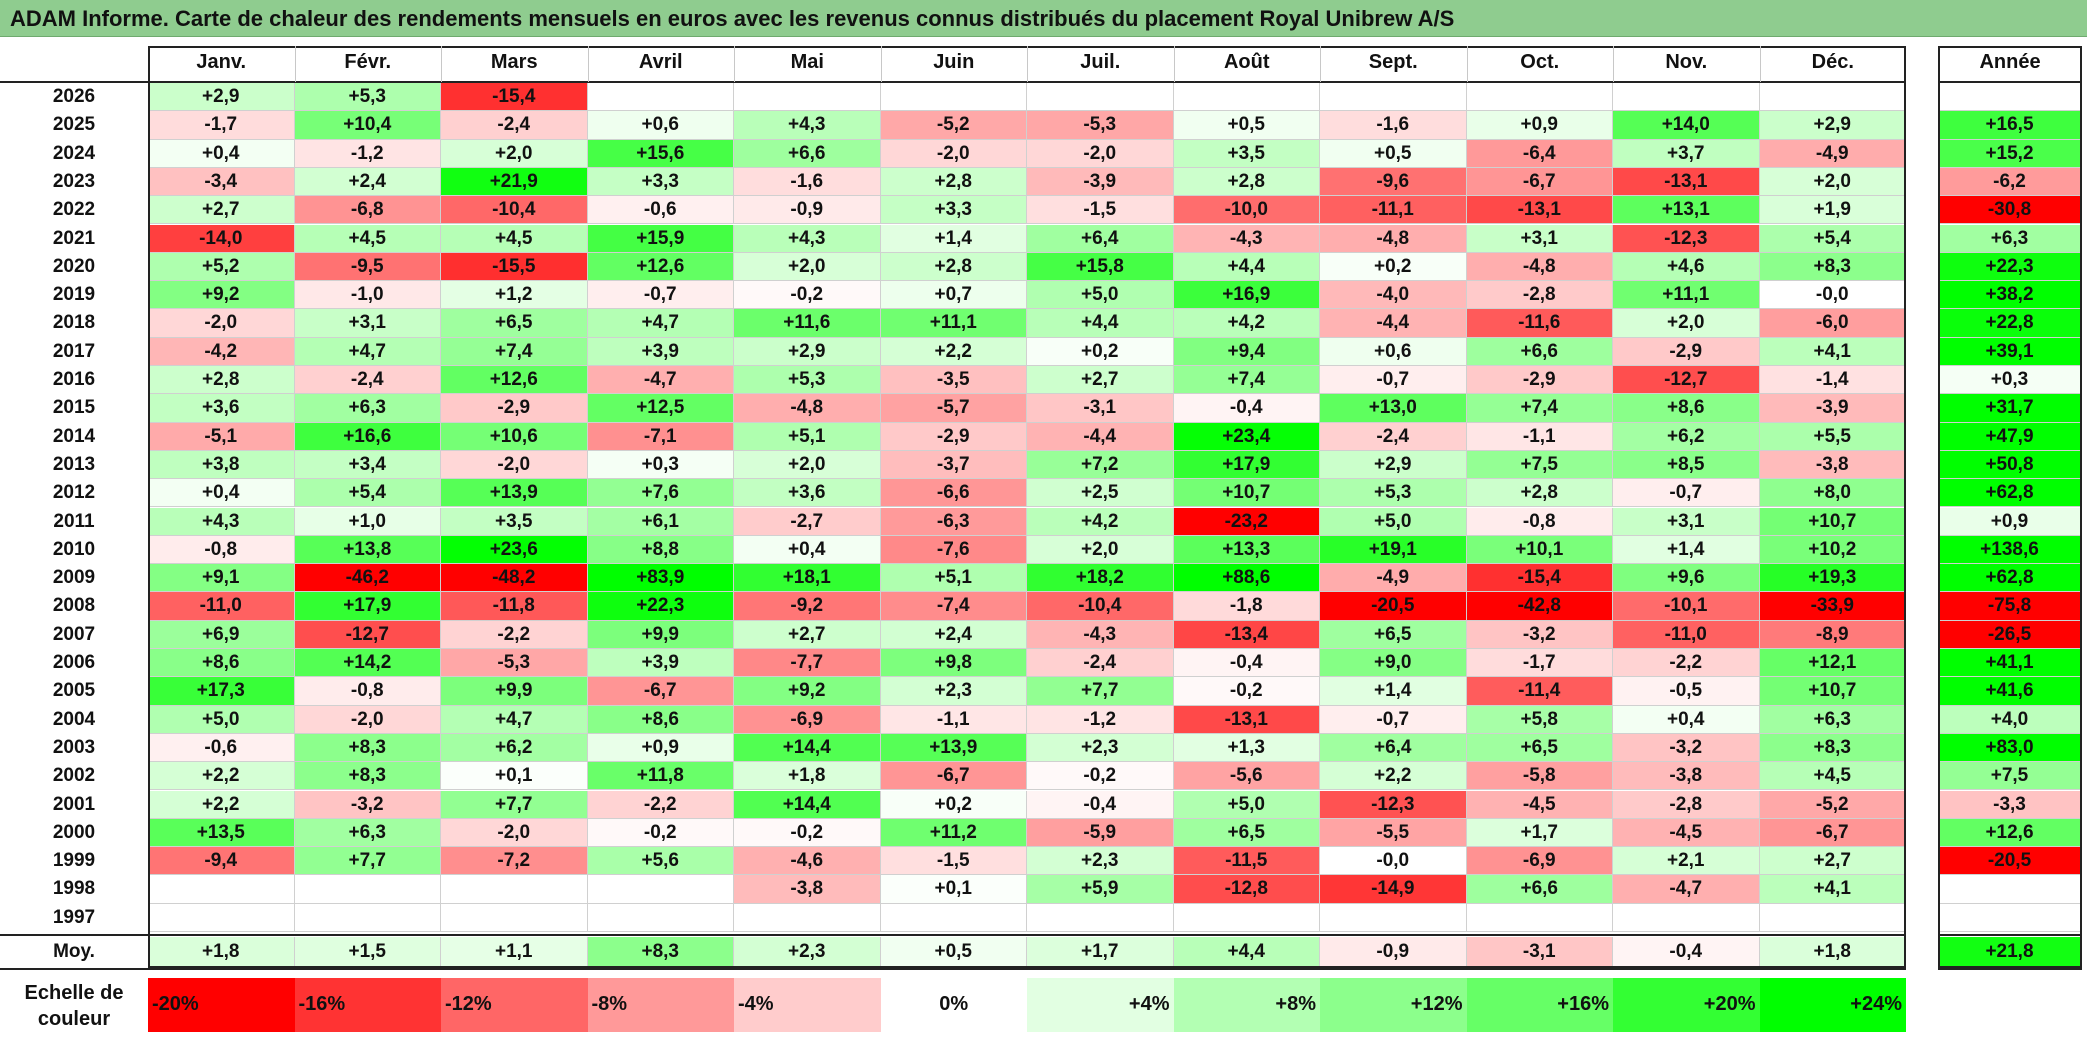 The image size is (2087, 1037). Describe the element at coordinates (1246, 804) in the screenshot. I see `heatmap-cell: +5,0` at that location.